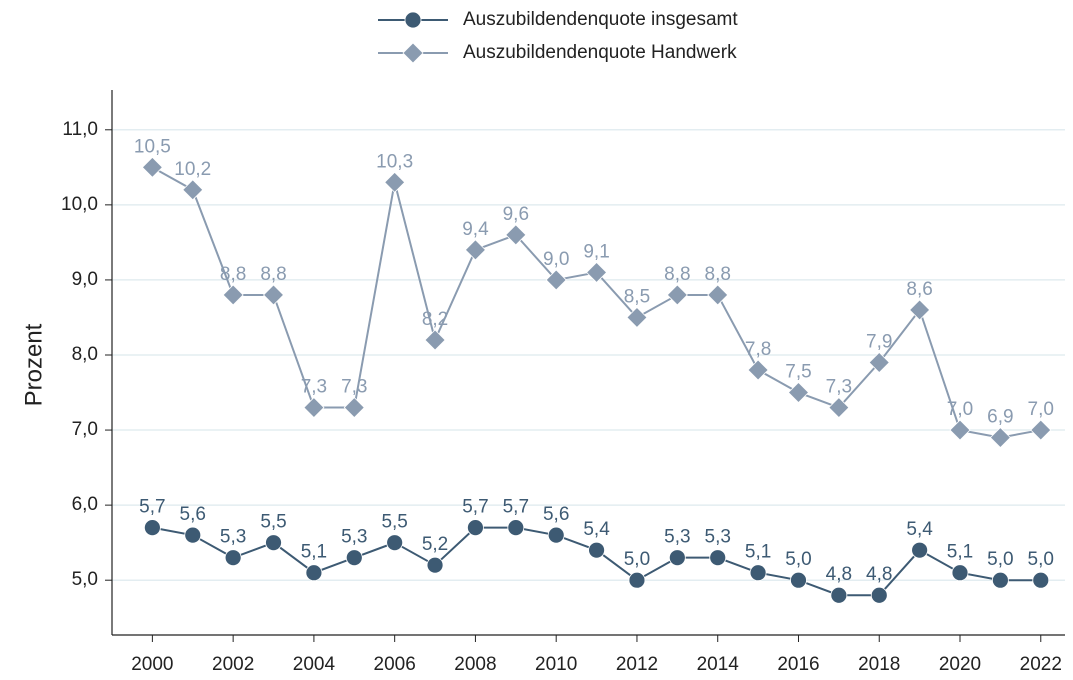 The image size is (1073, 680). Describe the element at coordinates (1041, 664) in the screenshot. I see `x-tick-label: 2022` at that location.